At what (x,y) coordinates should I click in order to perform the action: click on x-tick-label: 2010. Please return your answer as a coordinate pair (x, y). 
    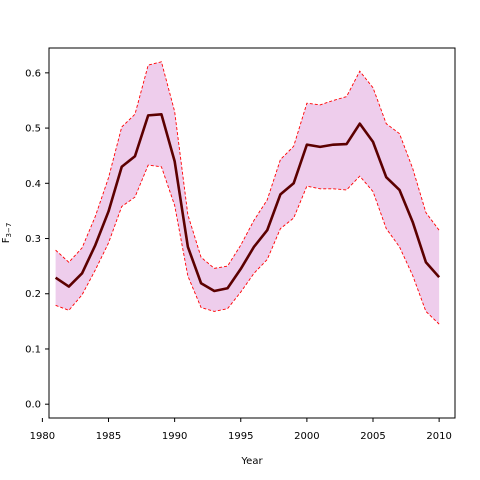
    Looking at the image, I should click on (438, 436).